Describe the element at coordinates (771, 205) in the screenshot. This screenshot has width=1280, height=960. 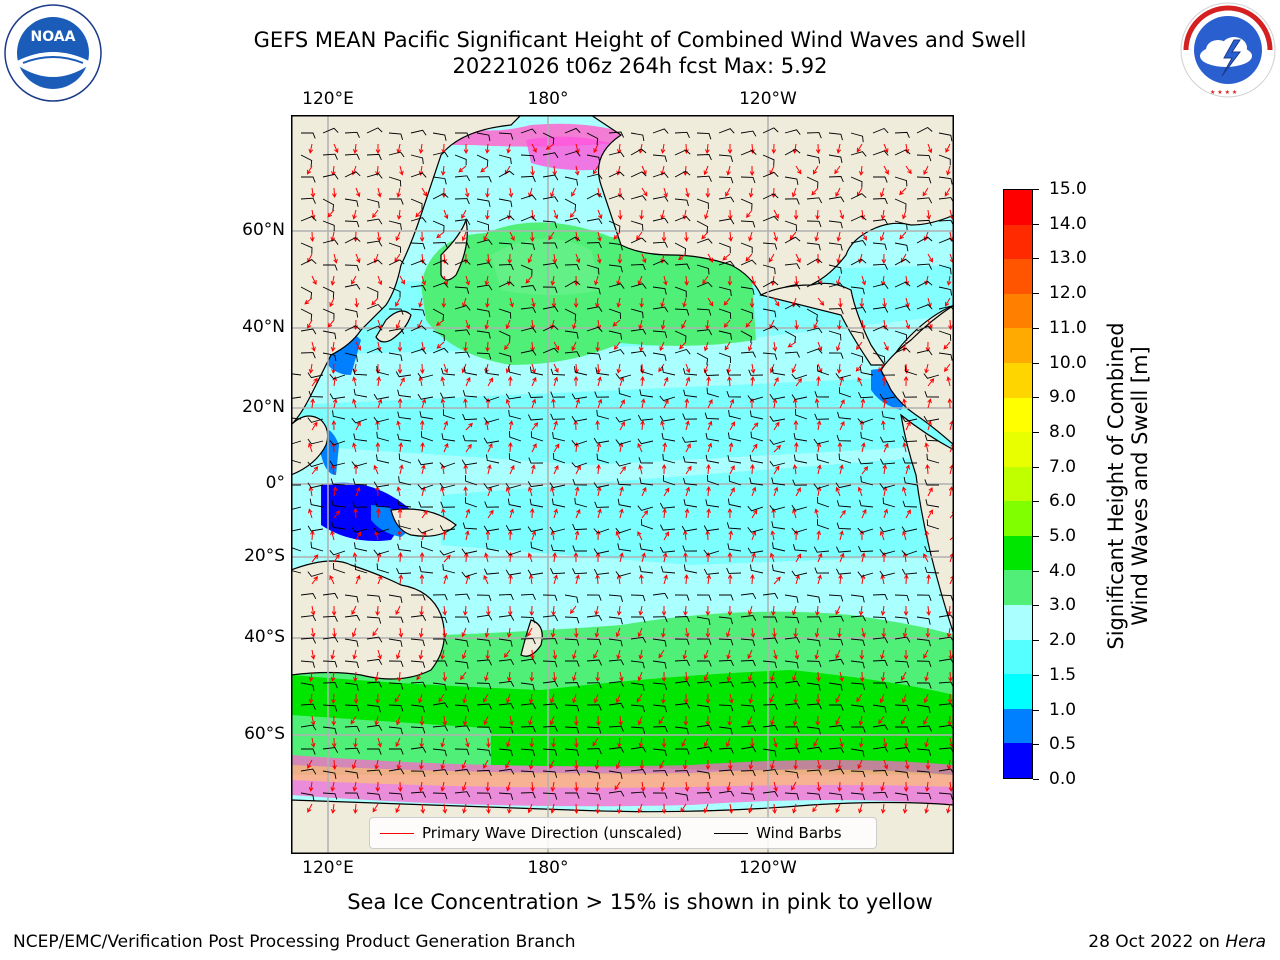
I see `alaska` at that location.